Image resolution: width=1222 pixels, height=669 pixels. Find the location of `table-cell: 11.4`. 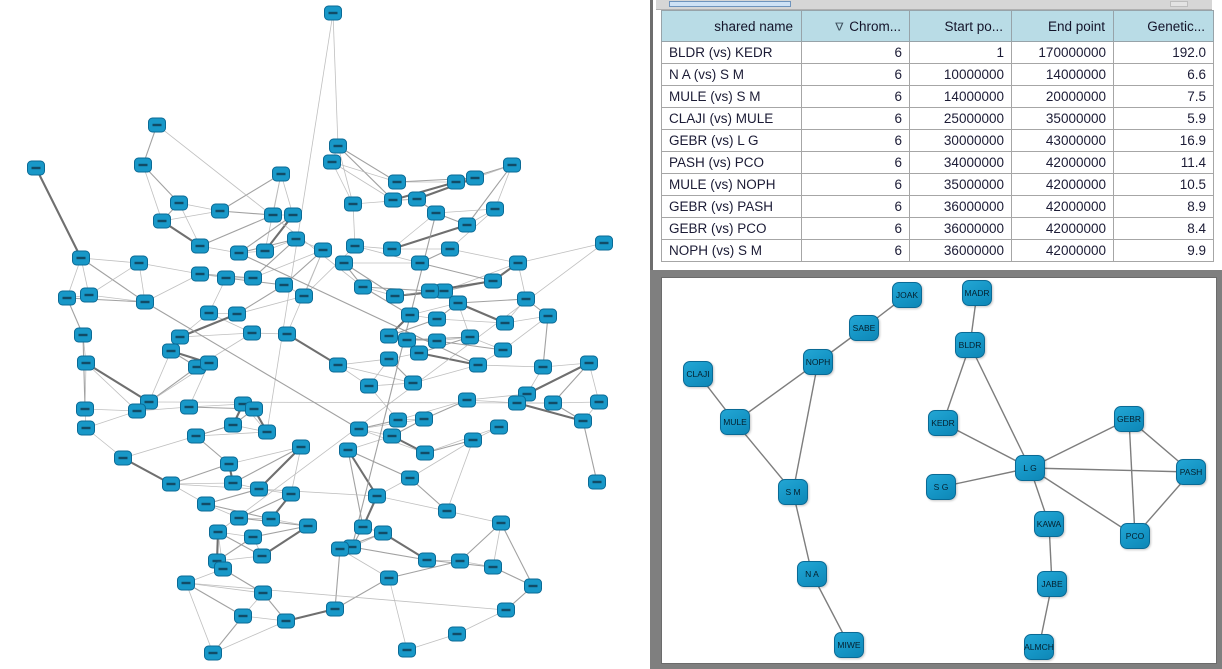

table-cell: 11.4 is located at coordinates (1163, 162).